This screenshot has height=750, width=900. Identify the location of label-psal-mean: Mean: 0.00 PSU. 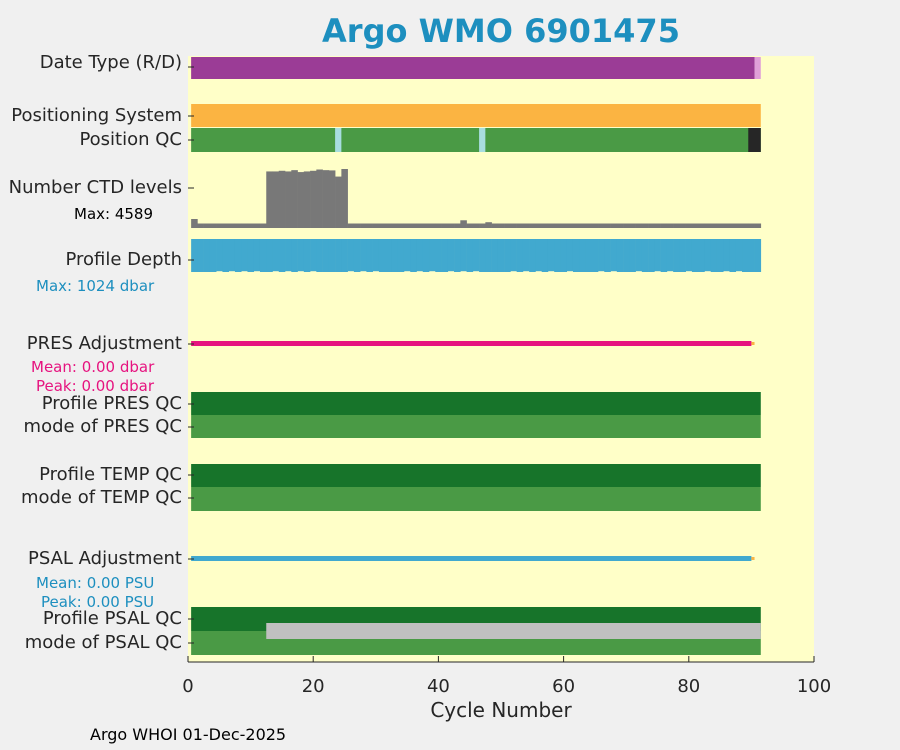
(95, 583).